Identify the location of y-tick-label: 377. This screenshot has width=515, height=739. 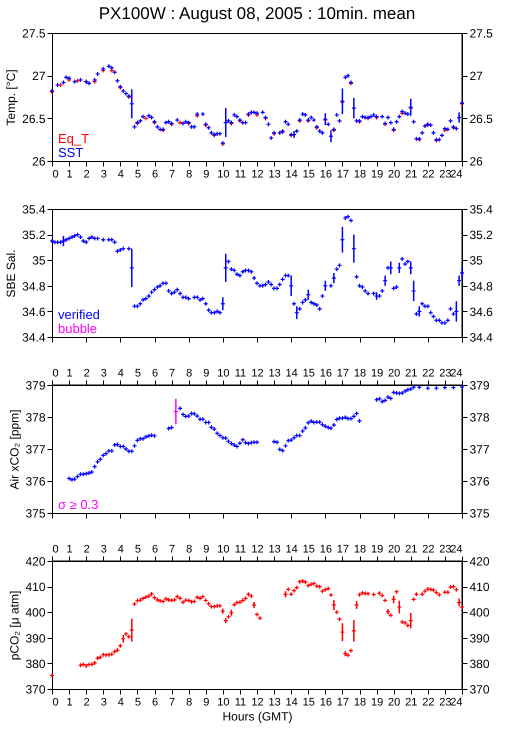
(35, 449).